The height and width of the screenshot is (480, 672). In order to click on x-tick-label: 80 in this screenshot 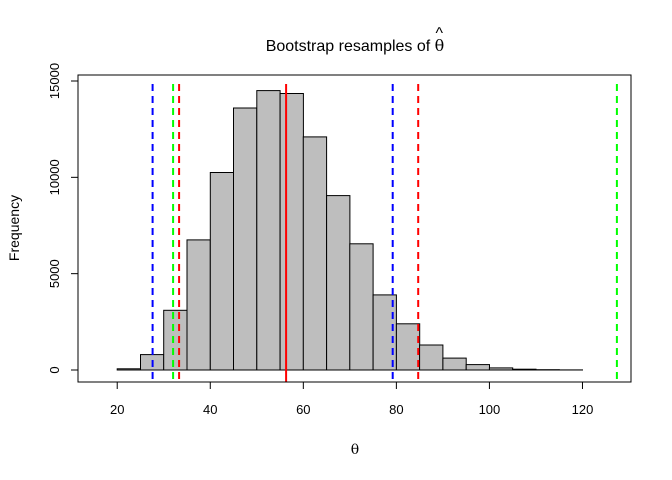, I will do `click(396, 409)`.